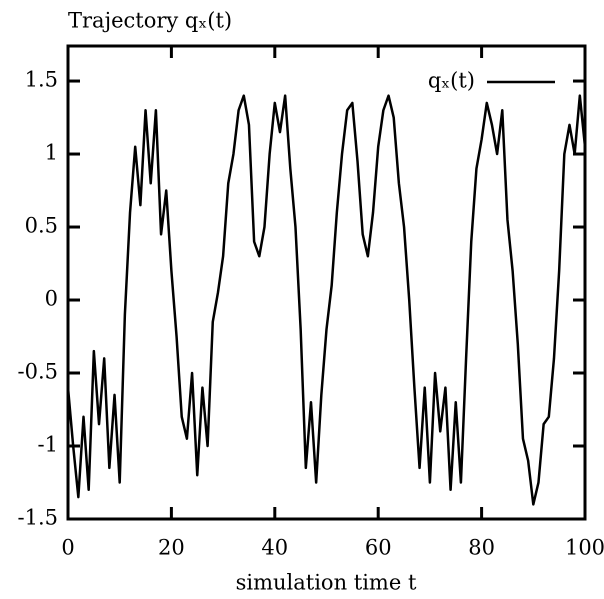  I want to click on y-tick-label: -1, so click(48, 445).